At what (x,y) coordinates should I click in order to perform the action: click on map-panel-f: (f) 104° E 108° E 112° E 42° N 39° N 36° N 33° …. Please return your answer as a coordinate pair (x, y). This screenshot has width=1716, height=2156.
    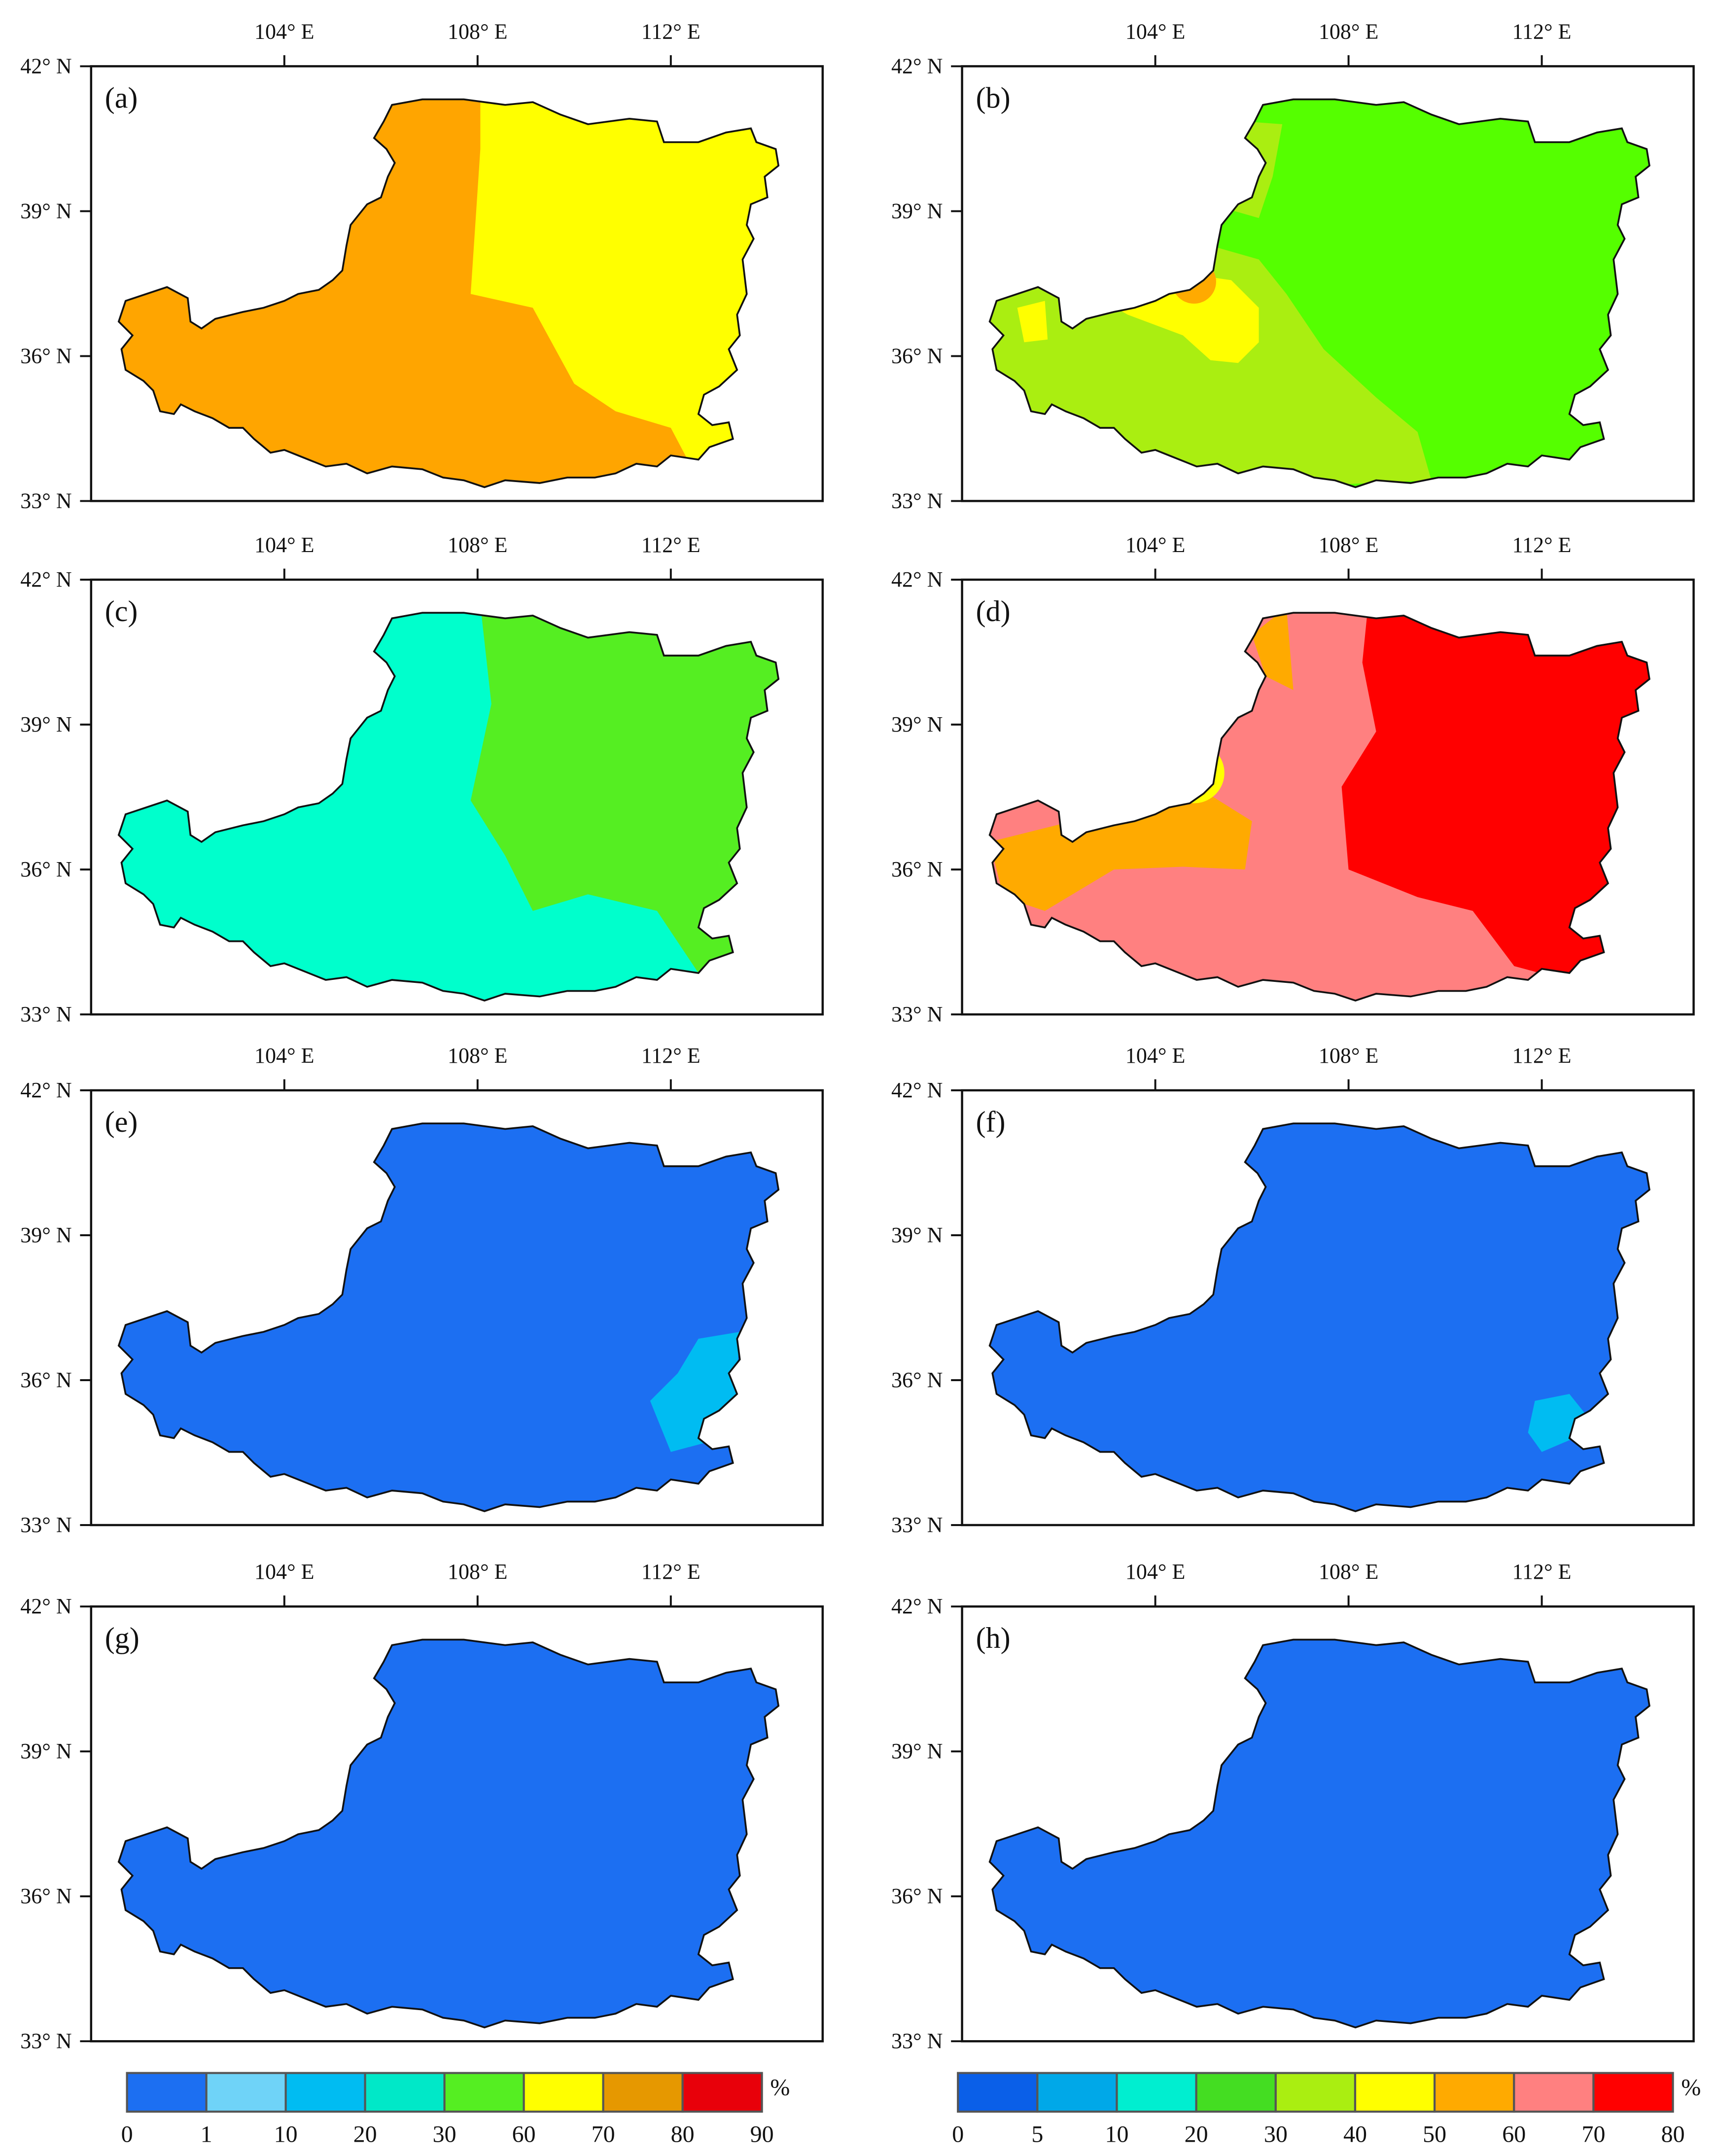
    Looking at the image, I should click on (1293, 1290).